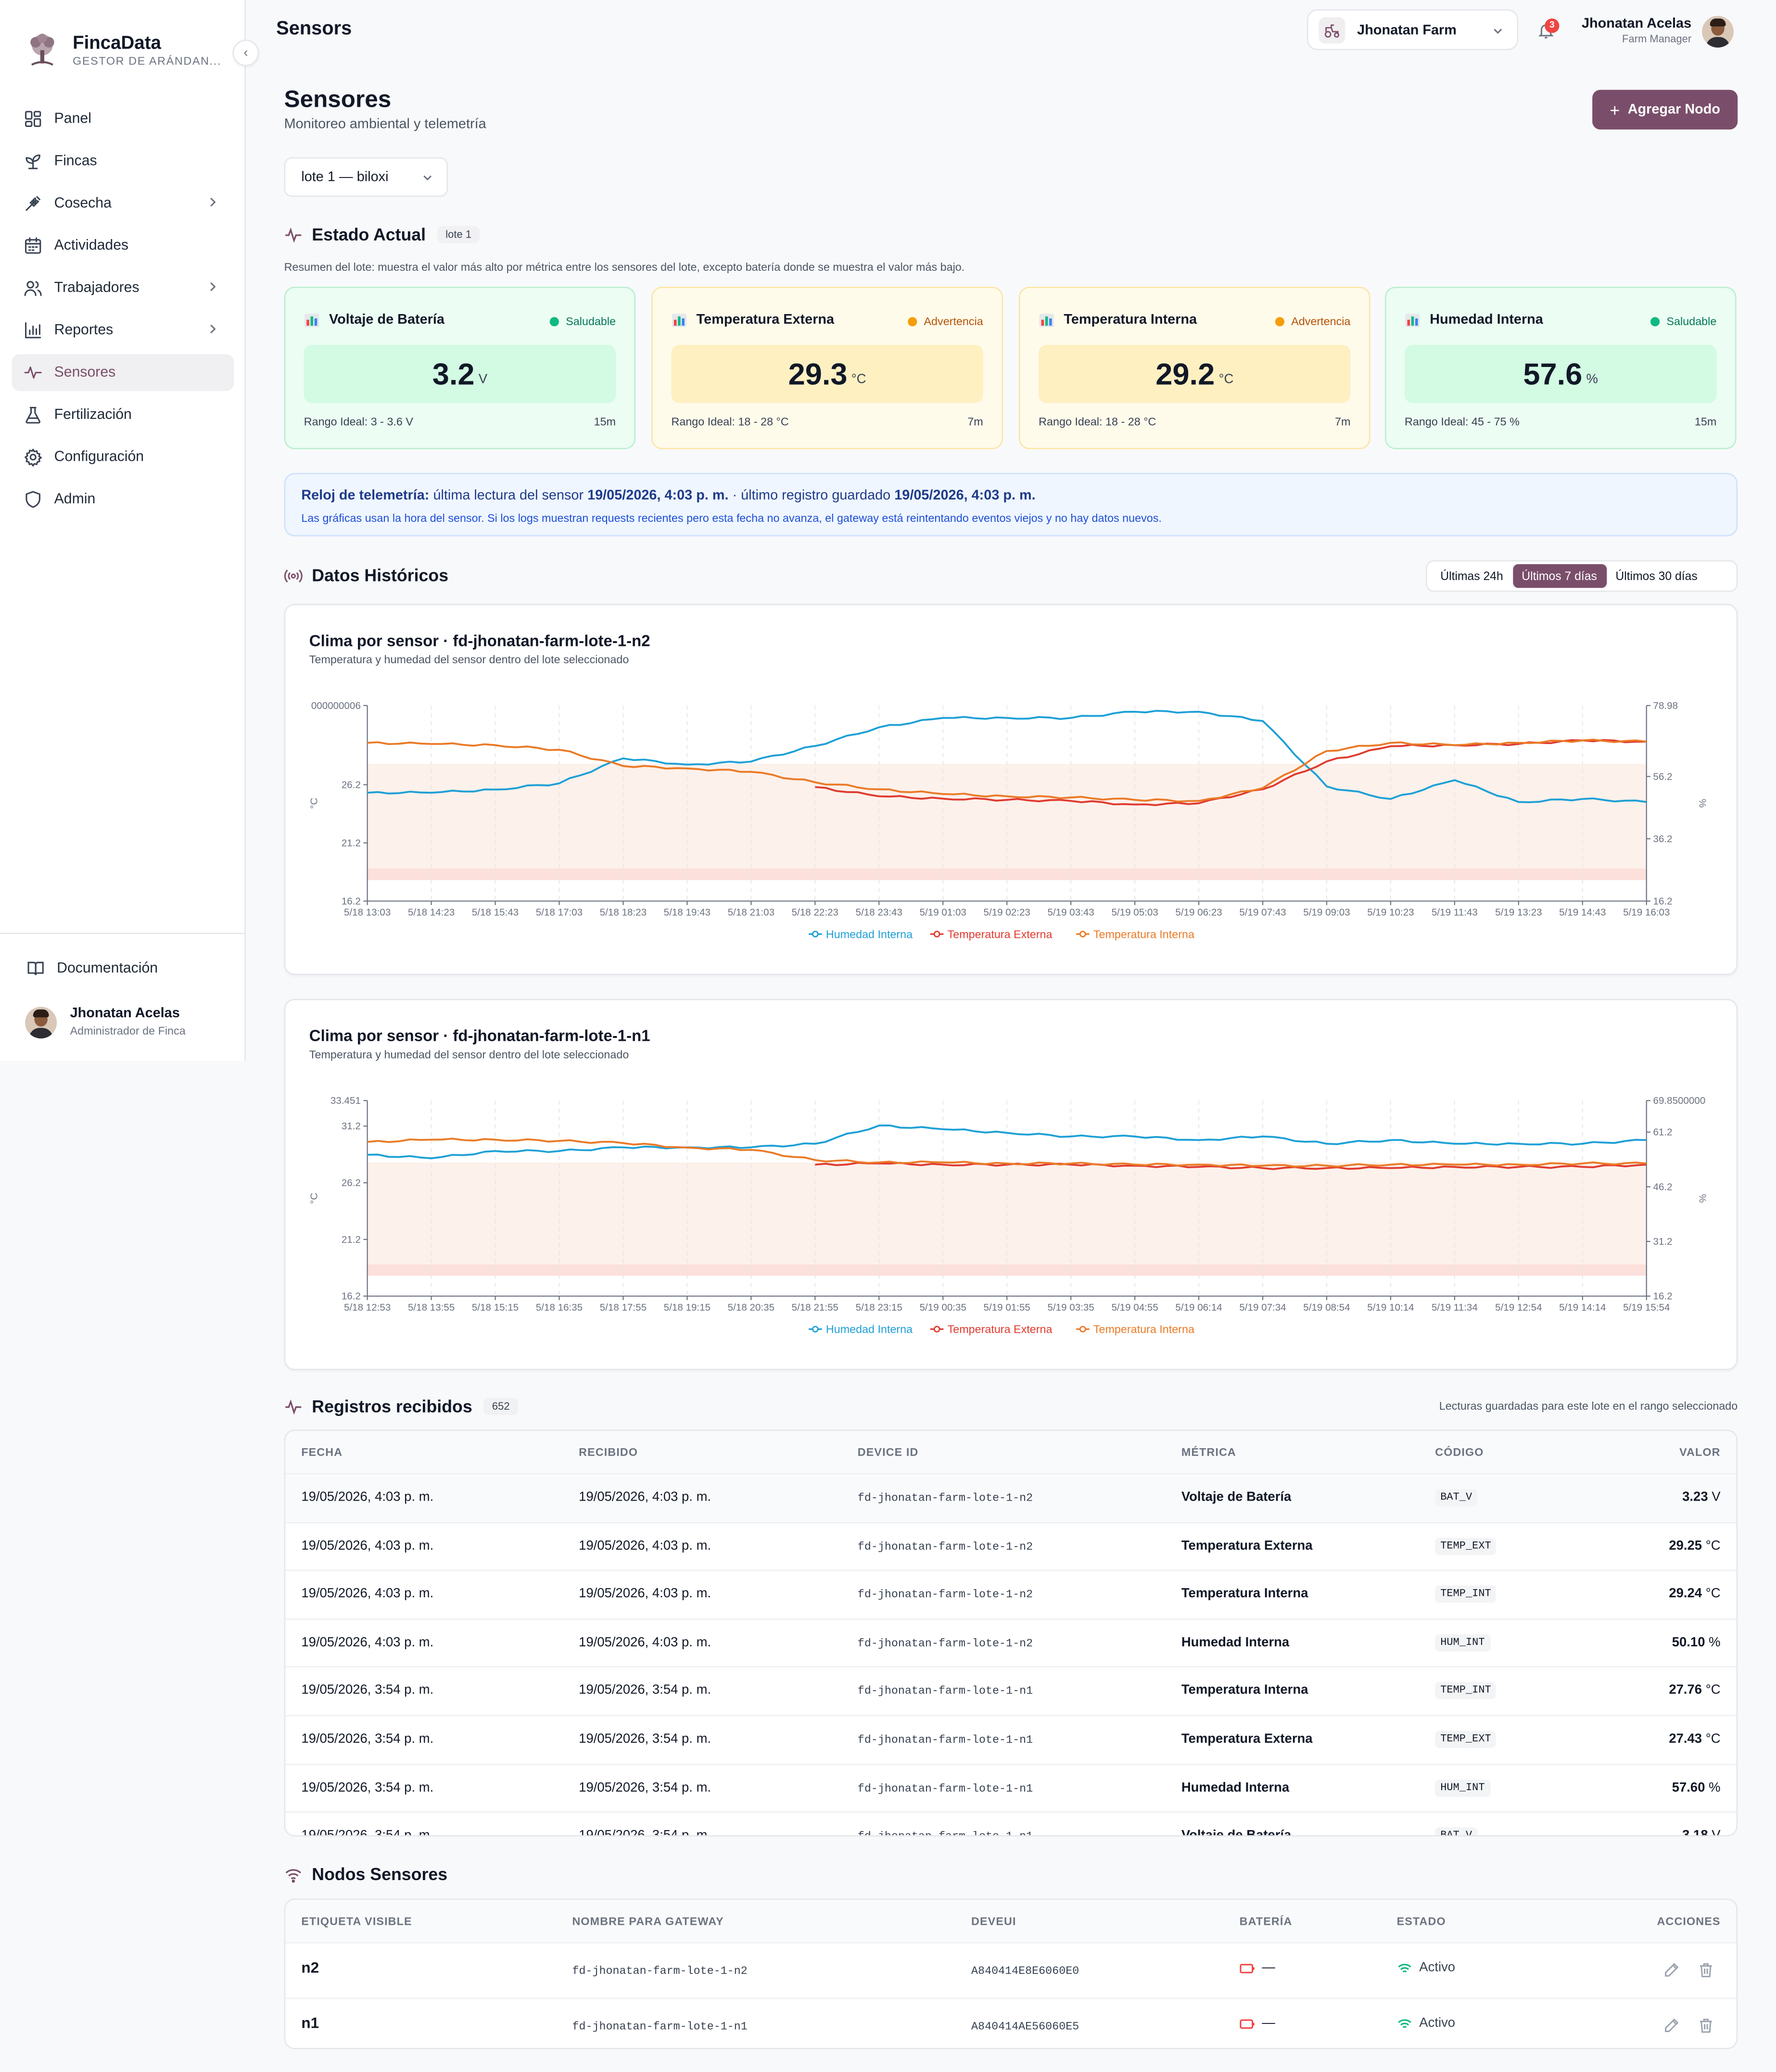  I want to click on reading-age: 15m, so click(605, 422).